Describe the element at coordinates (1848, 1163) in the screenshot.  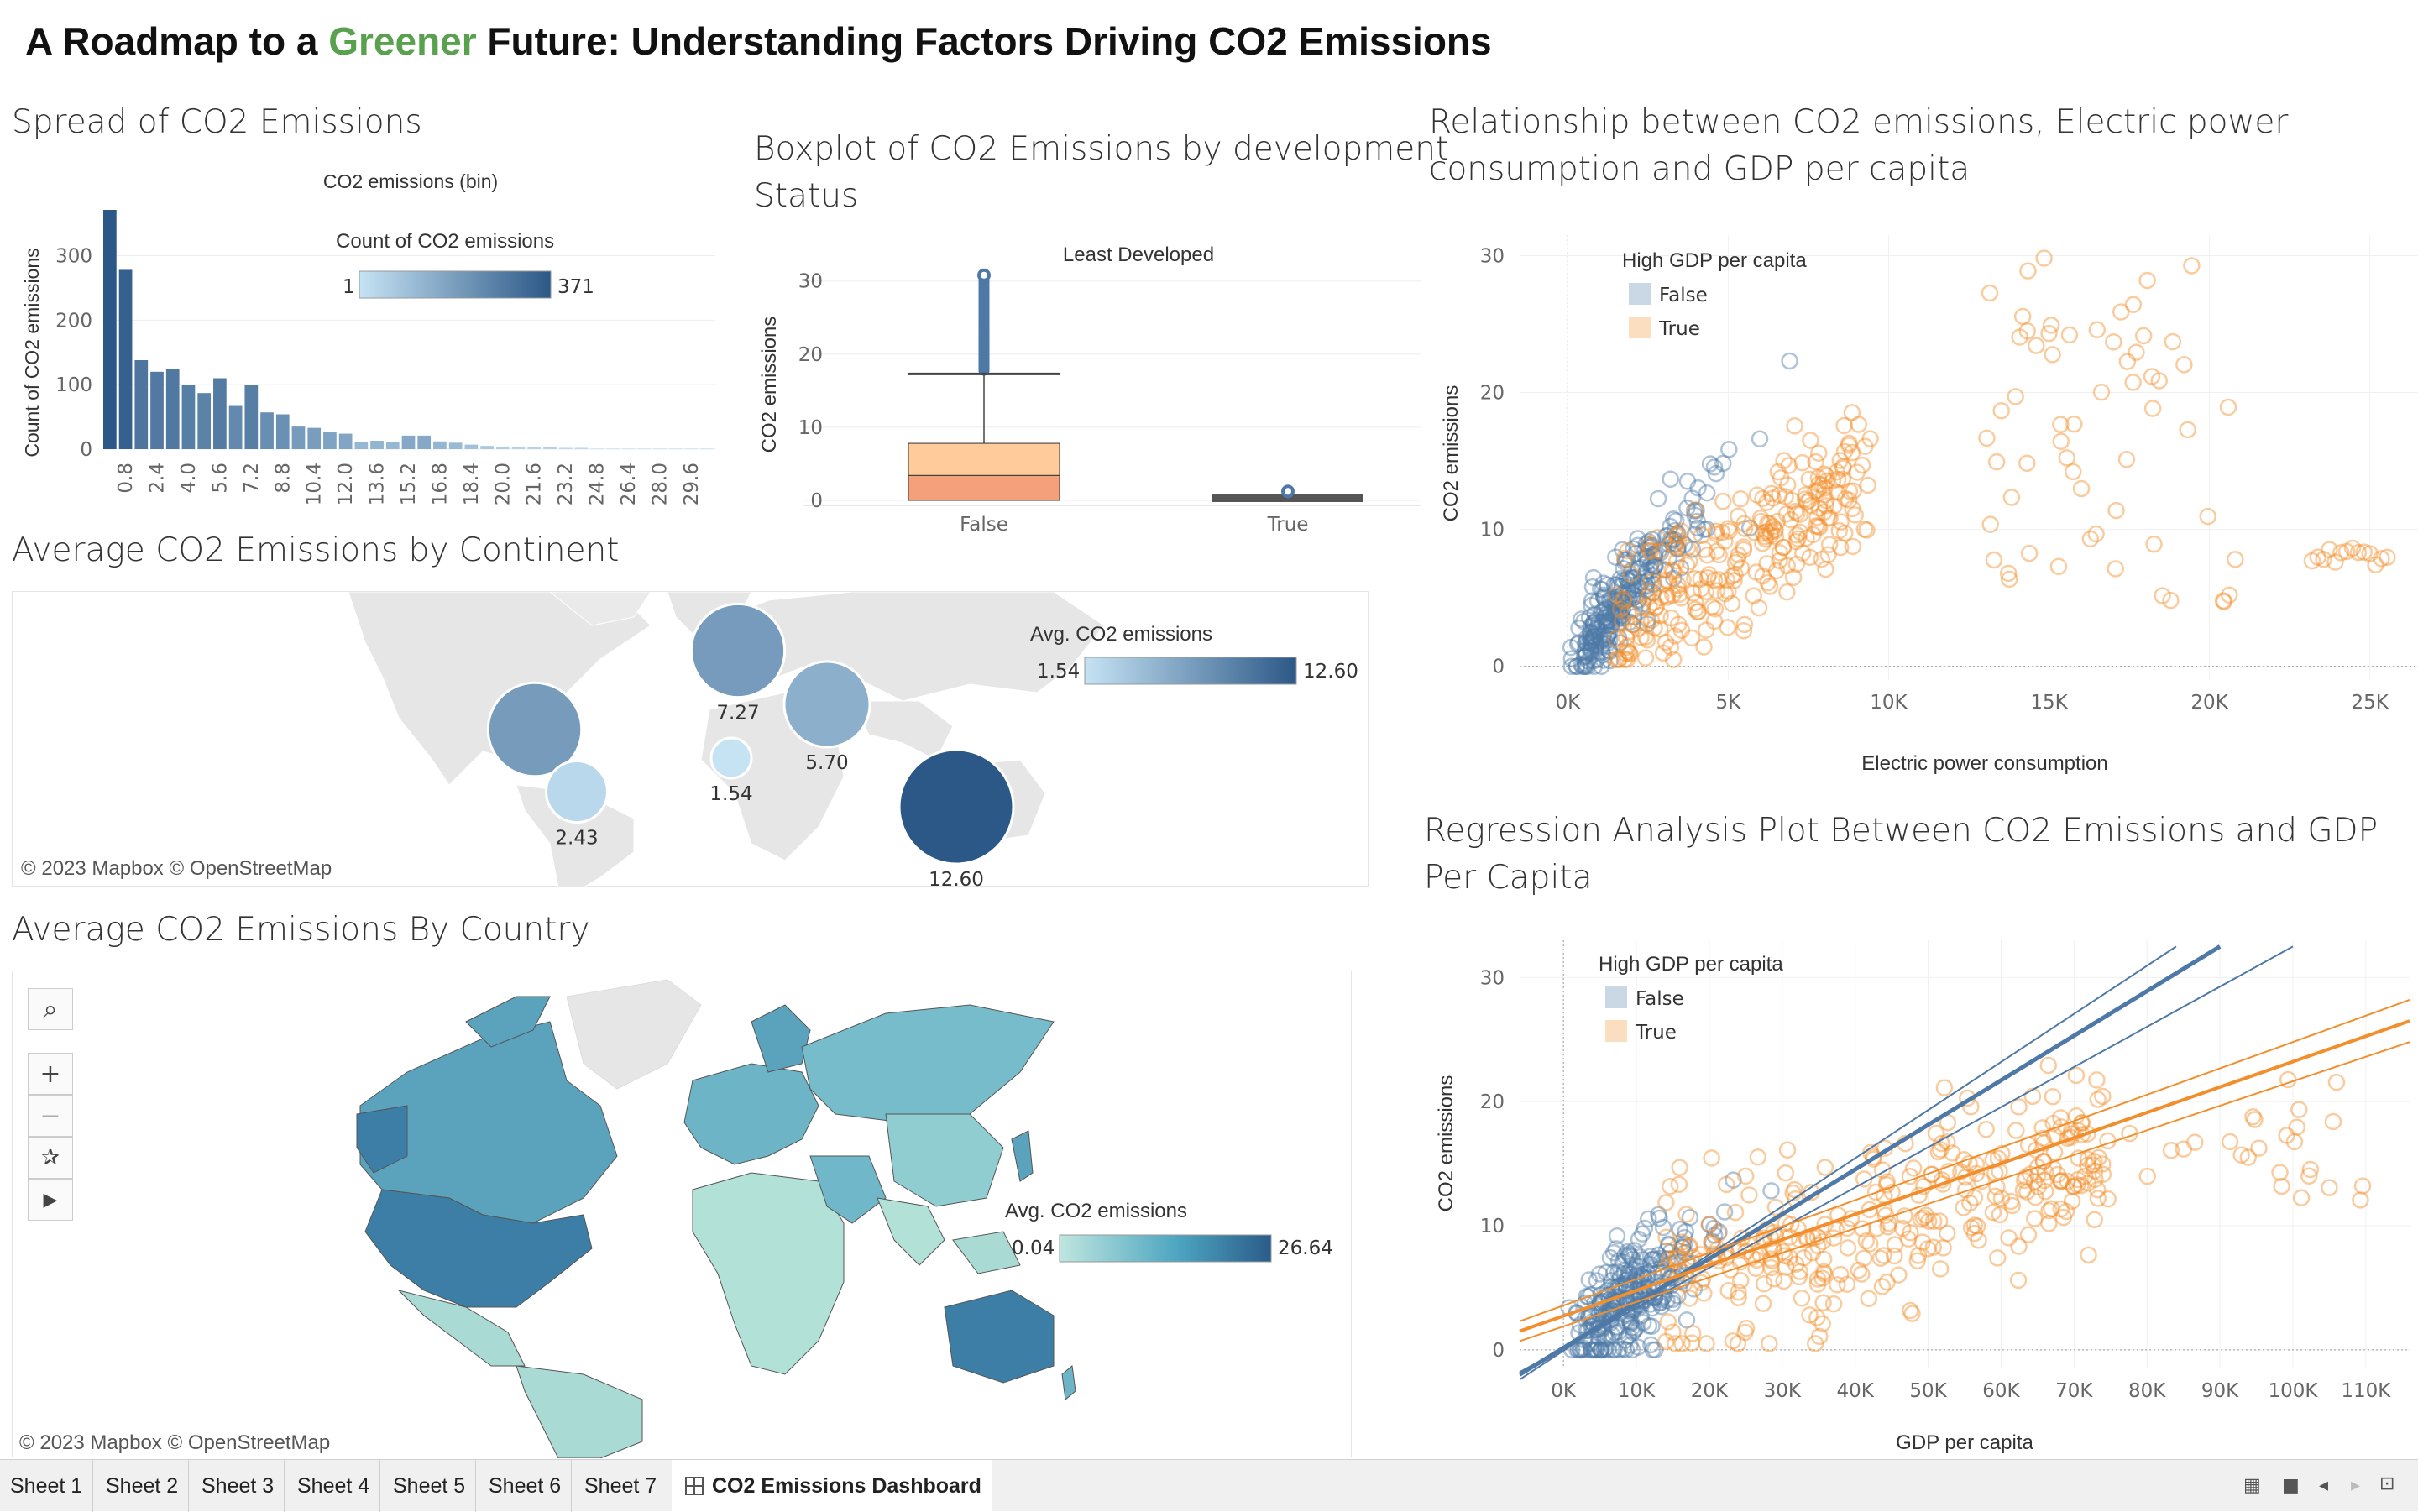
I see `regression-band-false` at that location.